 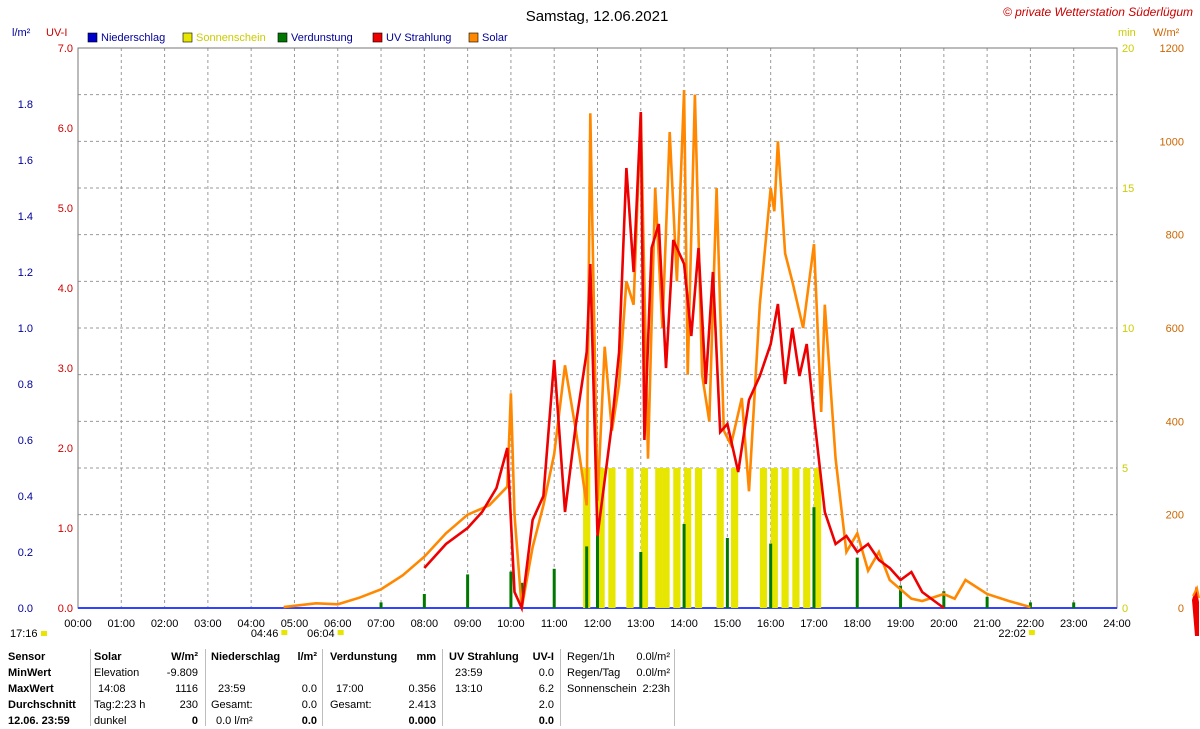 What do you see at coordinates (944, 624) in the screenshot?
I see `x-tick-label: 20:00` at bounding box center [944, 624].